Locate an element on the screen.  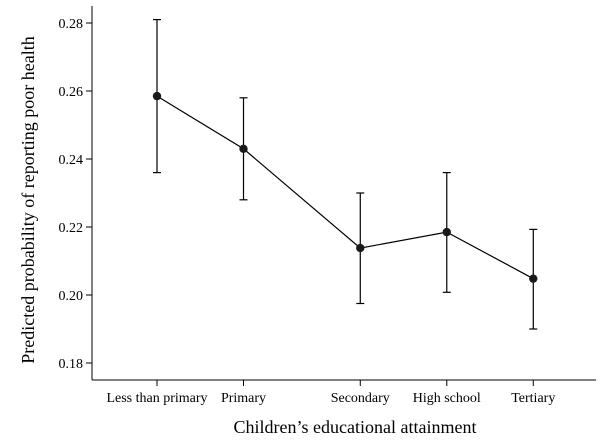
x-tick-label: Secondary is located at coordinates (360, 398).